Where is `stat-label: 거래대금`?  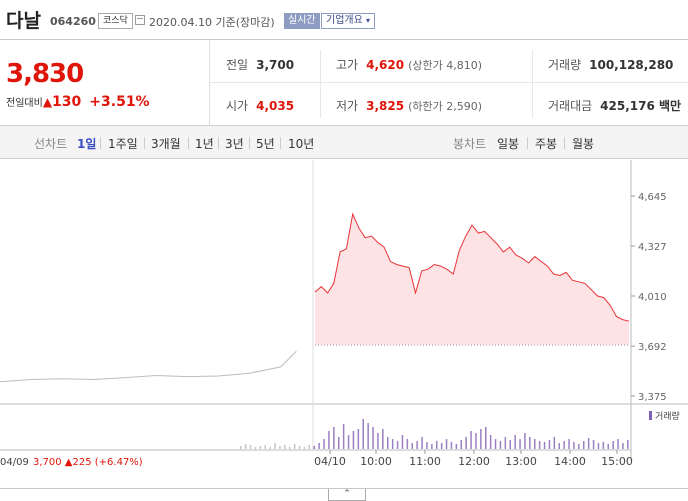 stat-label: 거래대금 is located at coordinates (570, 106).